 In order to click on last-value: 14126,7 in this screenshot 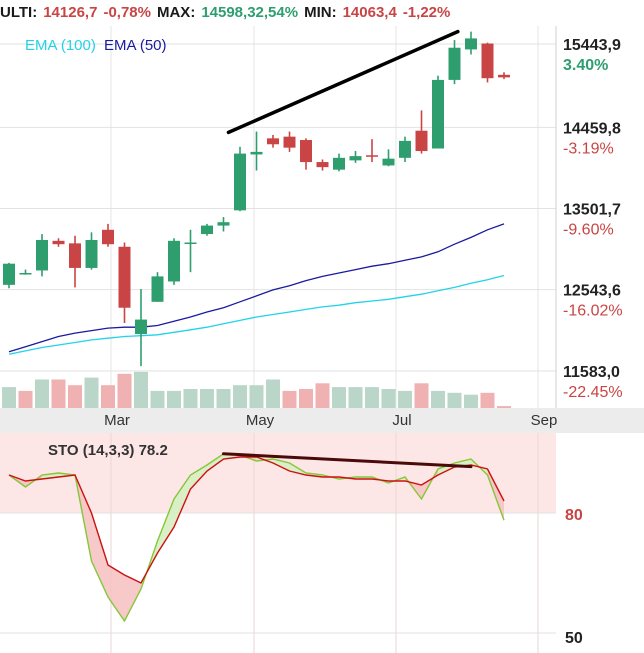, I will do `click(70, 12)`.